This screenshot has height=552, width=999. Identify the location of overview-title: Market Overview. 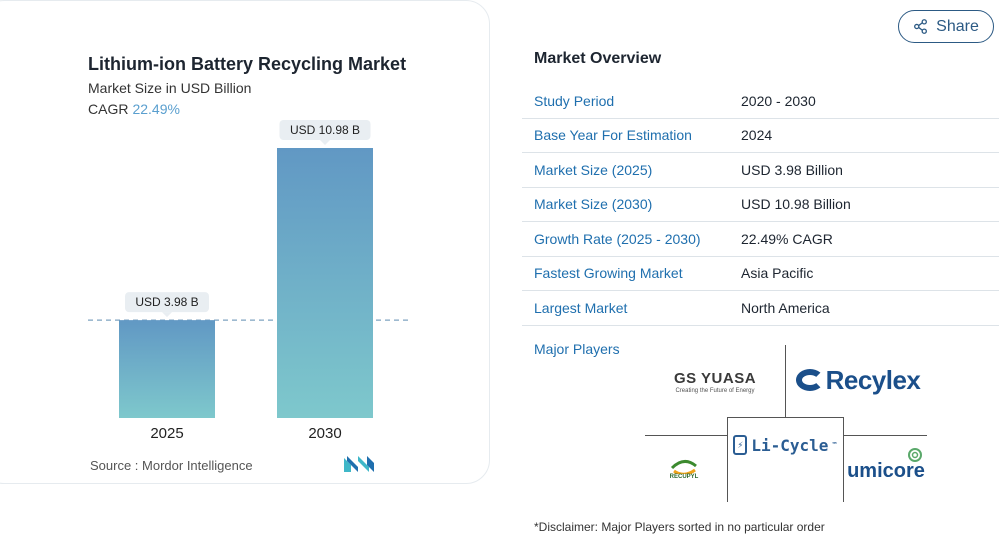
(598, 58).